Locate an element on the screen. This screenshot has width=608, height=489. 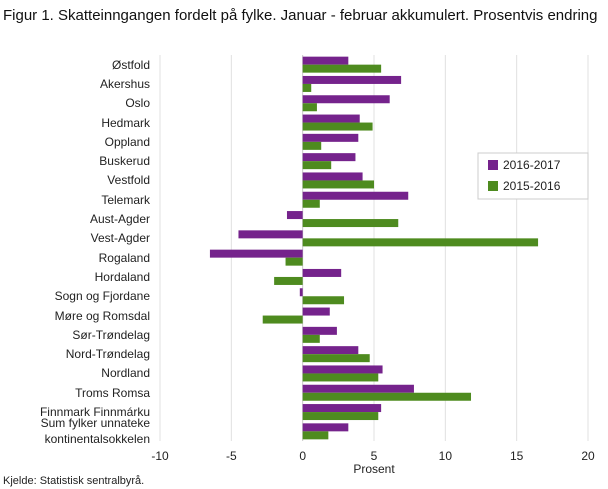
x-tick-label: 20 is located at coordinates (588, 456).